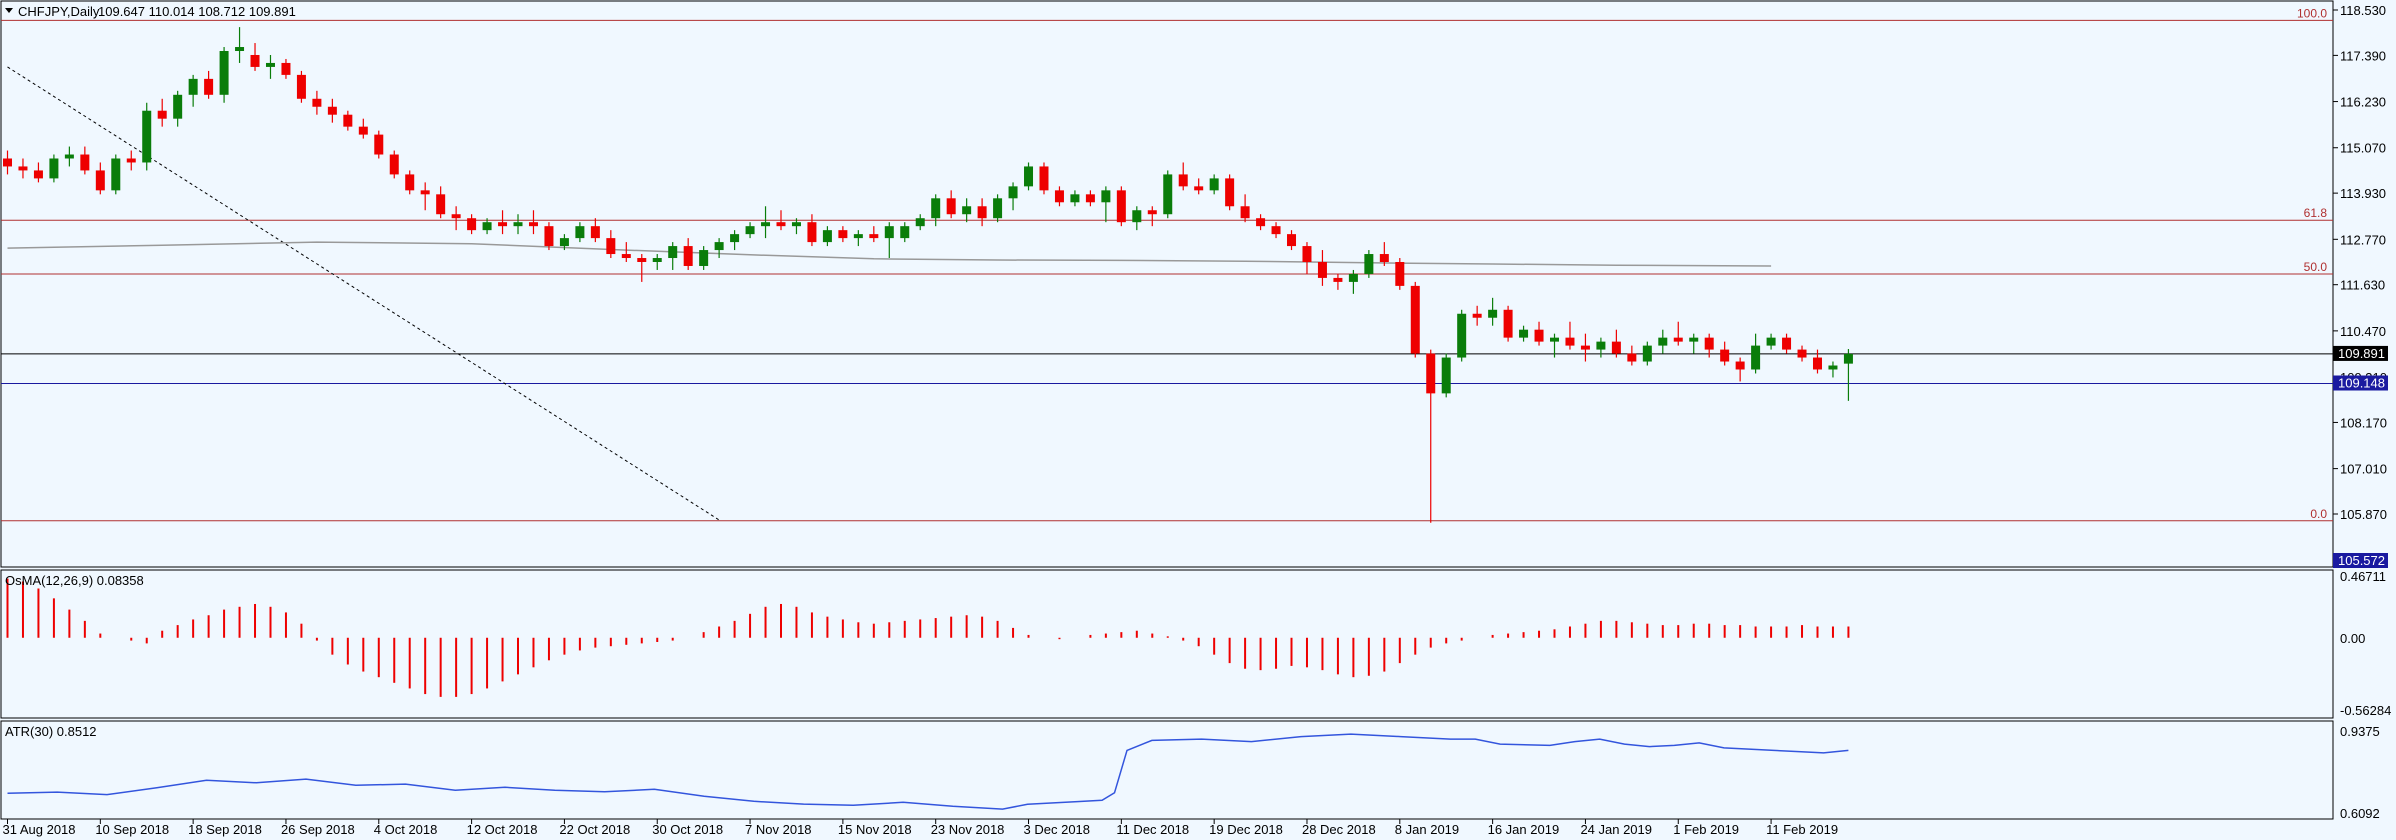  I want to click on atr-pane, so click(928, 771).